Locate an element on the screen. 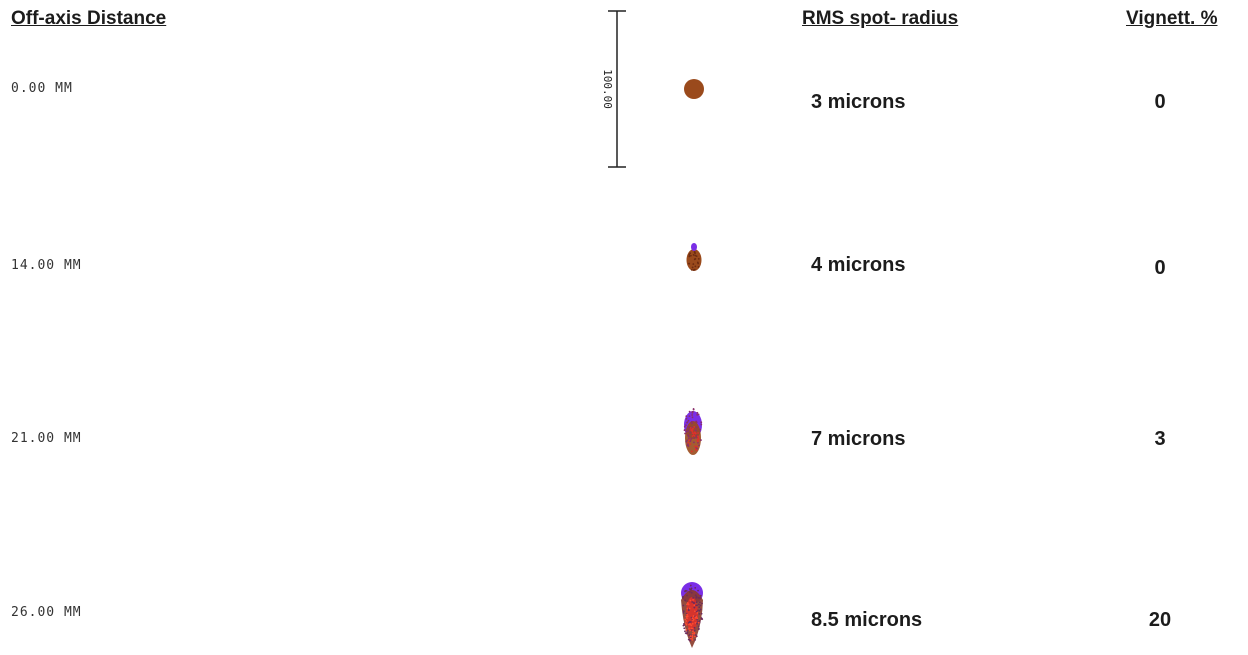 The width and height of the screenshot is (1248, 655). spot-core is located at coordinates (694, 89).